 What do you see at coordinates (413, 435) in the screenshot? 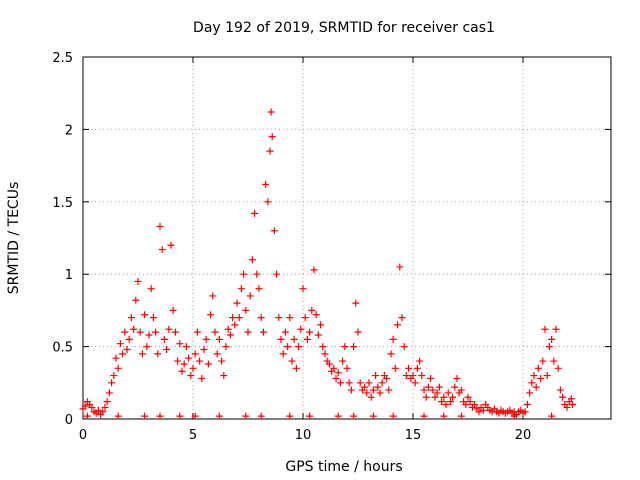
I see `x-tick-label: 15` at bounding box center [413, 435].